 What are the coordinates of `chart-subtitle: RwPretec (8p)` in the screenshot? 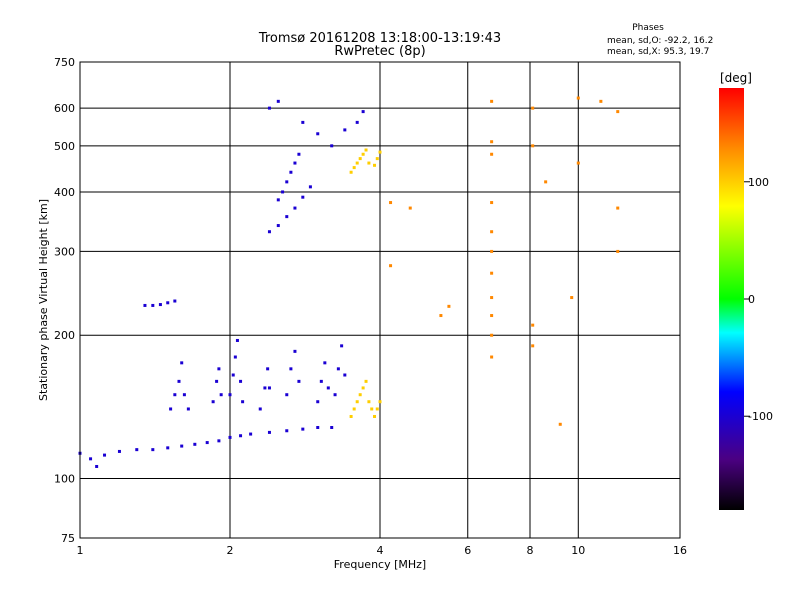 It's located at (379, 51).